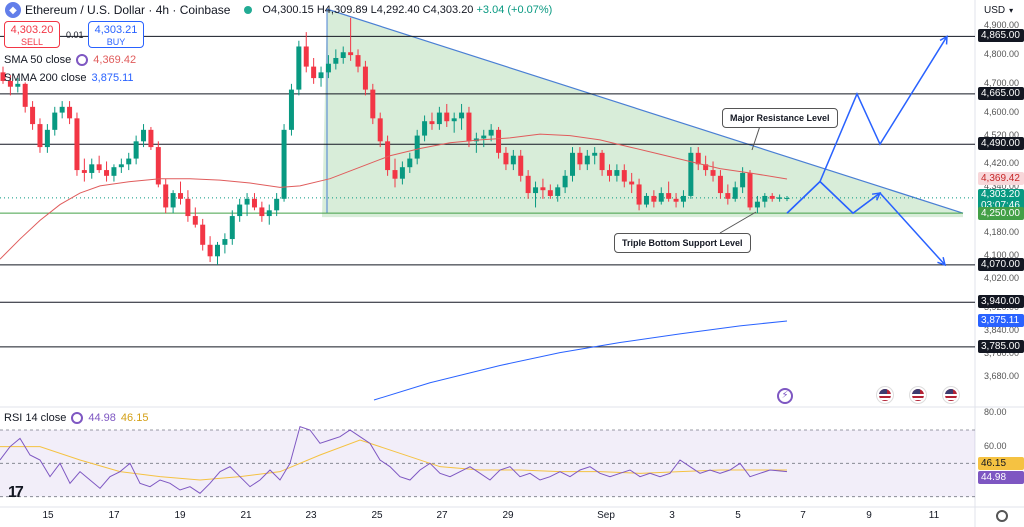 The image size is (1024, 527). I want to click on resistance-callout: Major Resistance Level, so click(780, 118).